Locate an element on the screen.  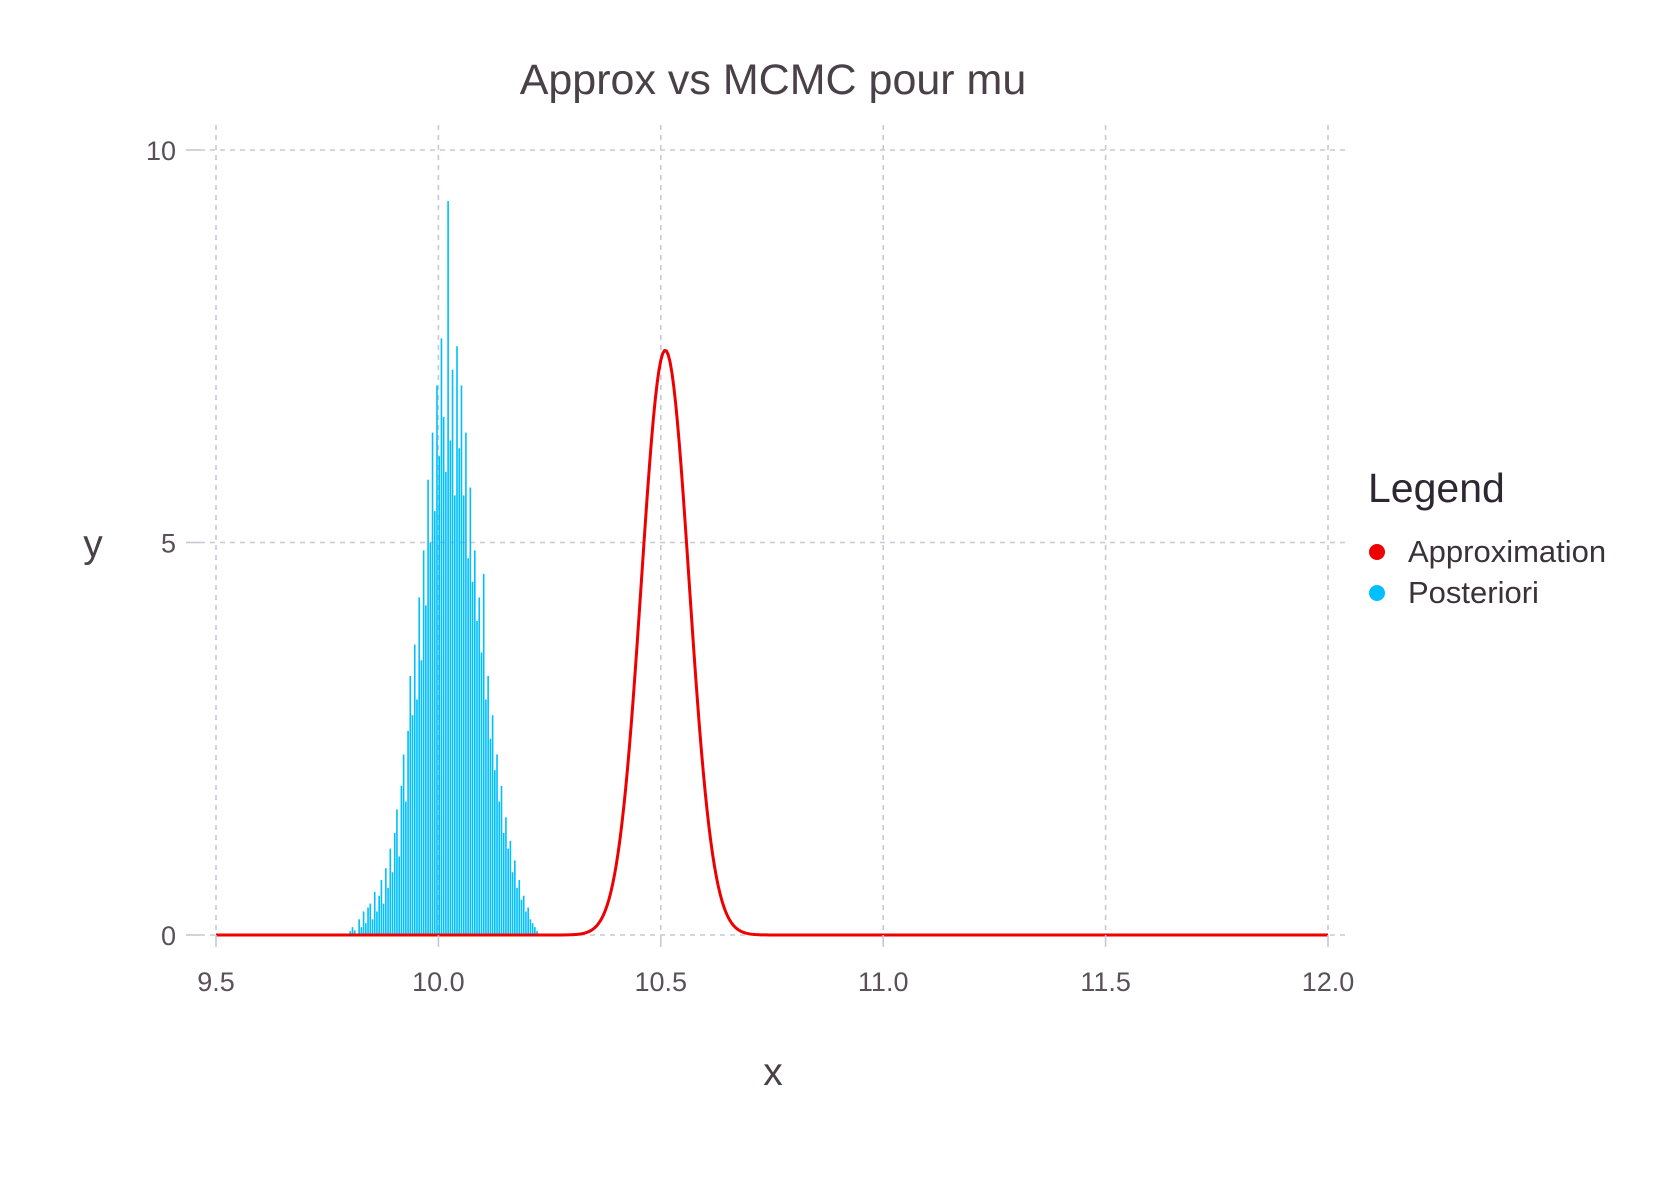
x-tick-label: 11.0 is located at coordinates (883, 982).